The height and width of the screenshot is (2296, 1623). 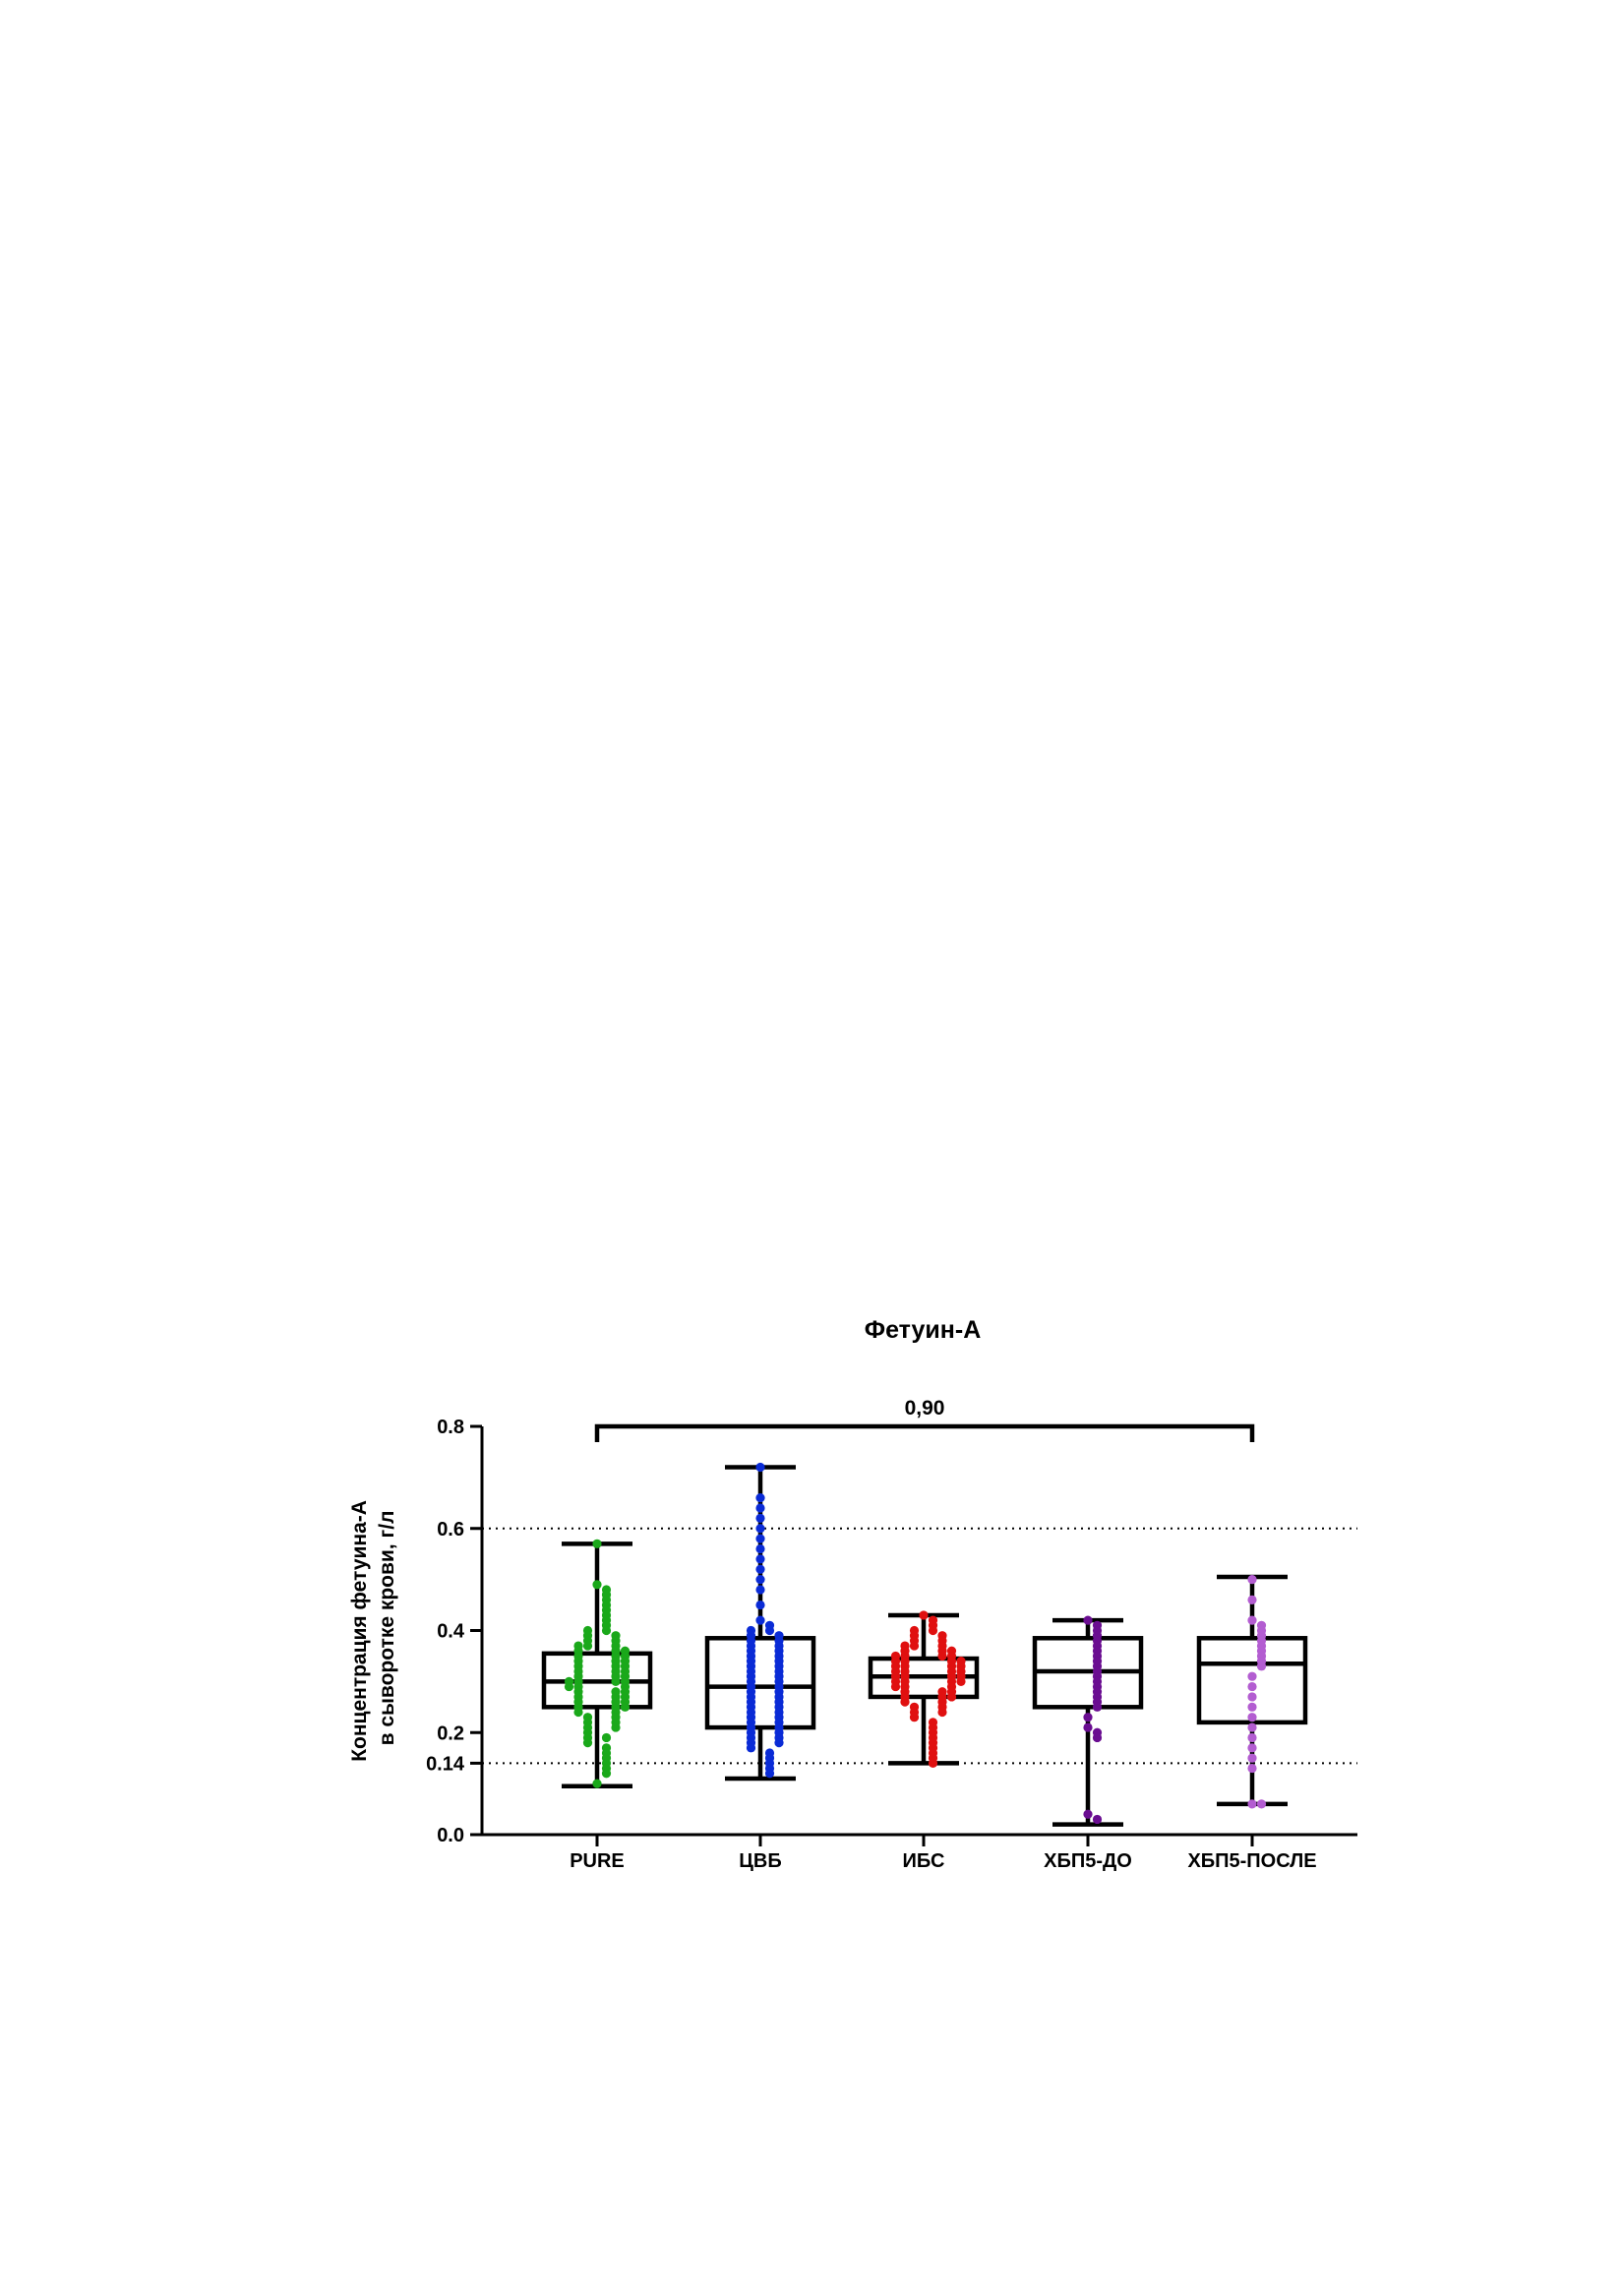 I want to click on y-tick-label: 0.14, so click(x=445, y=1764).